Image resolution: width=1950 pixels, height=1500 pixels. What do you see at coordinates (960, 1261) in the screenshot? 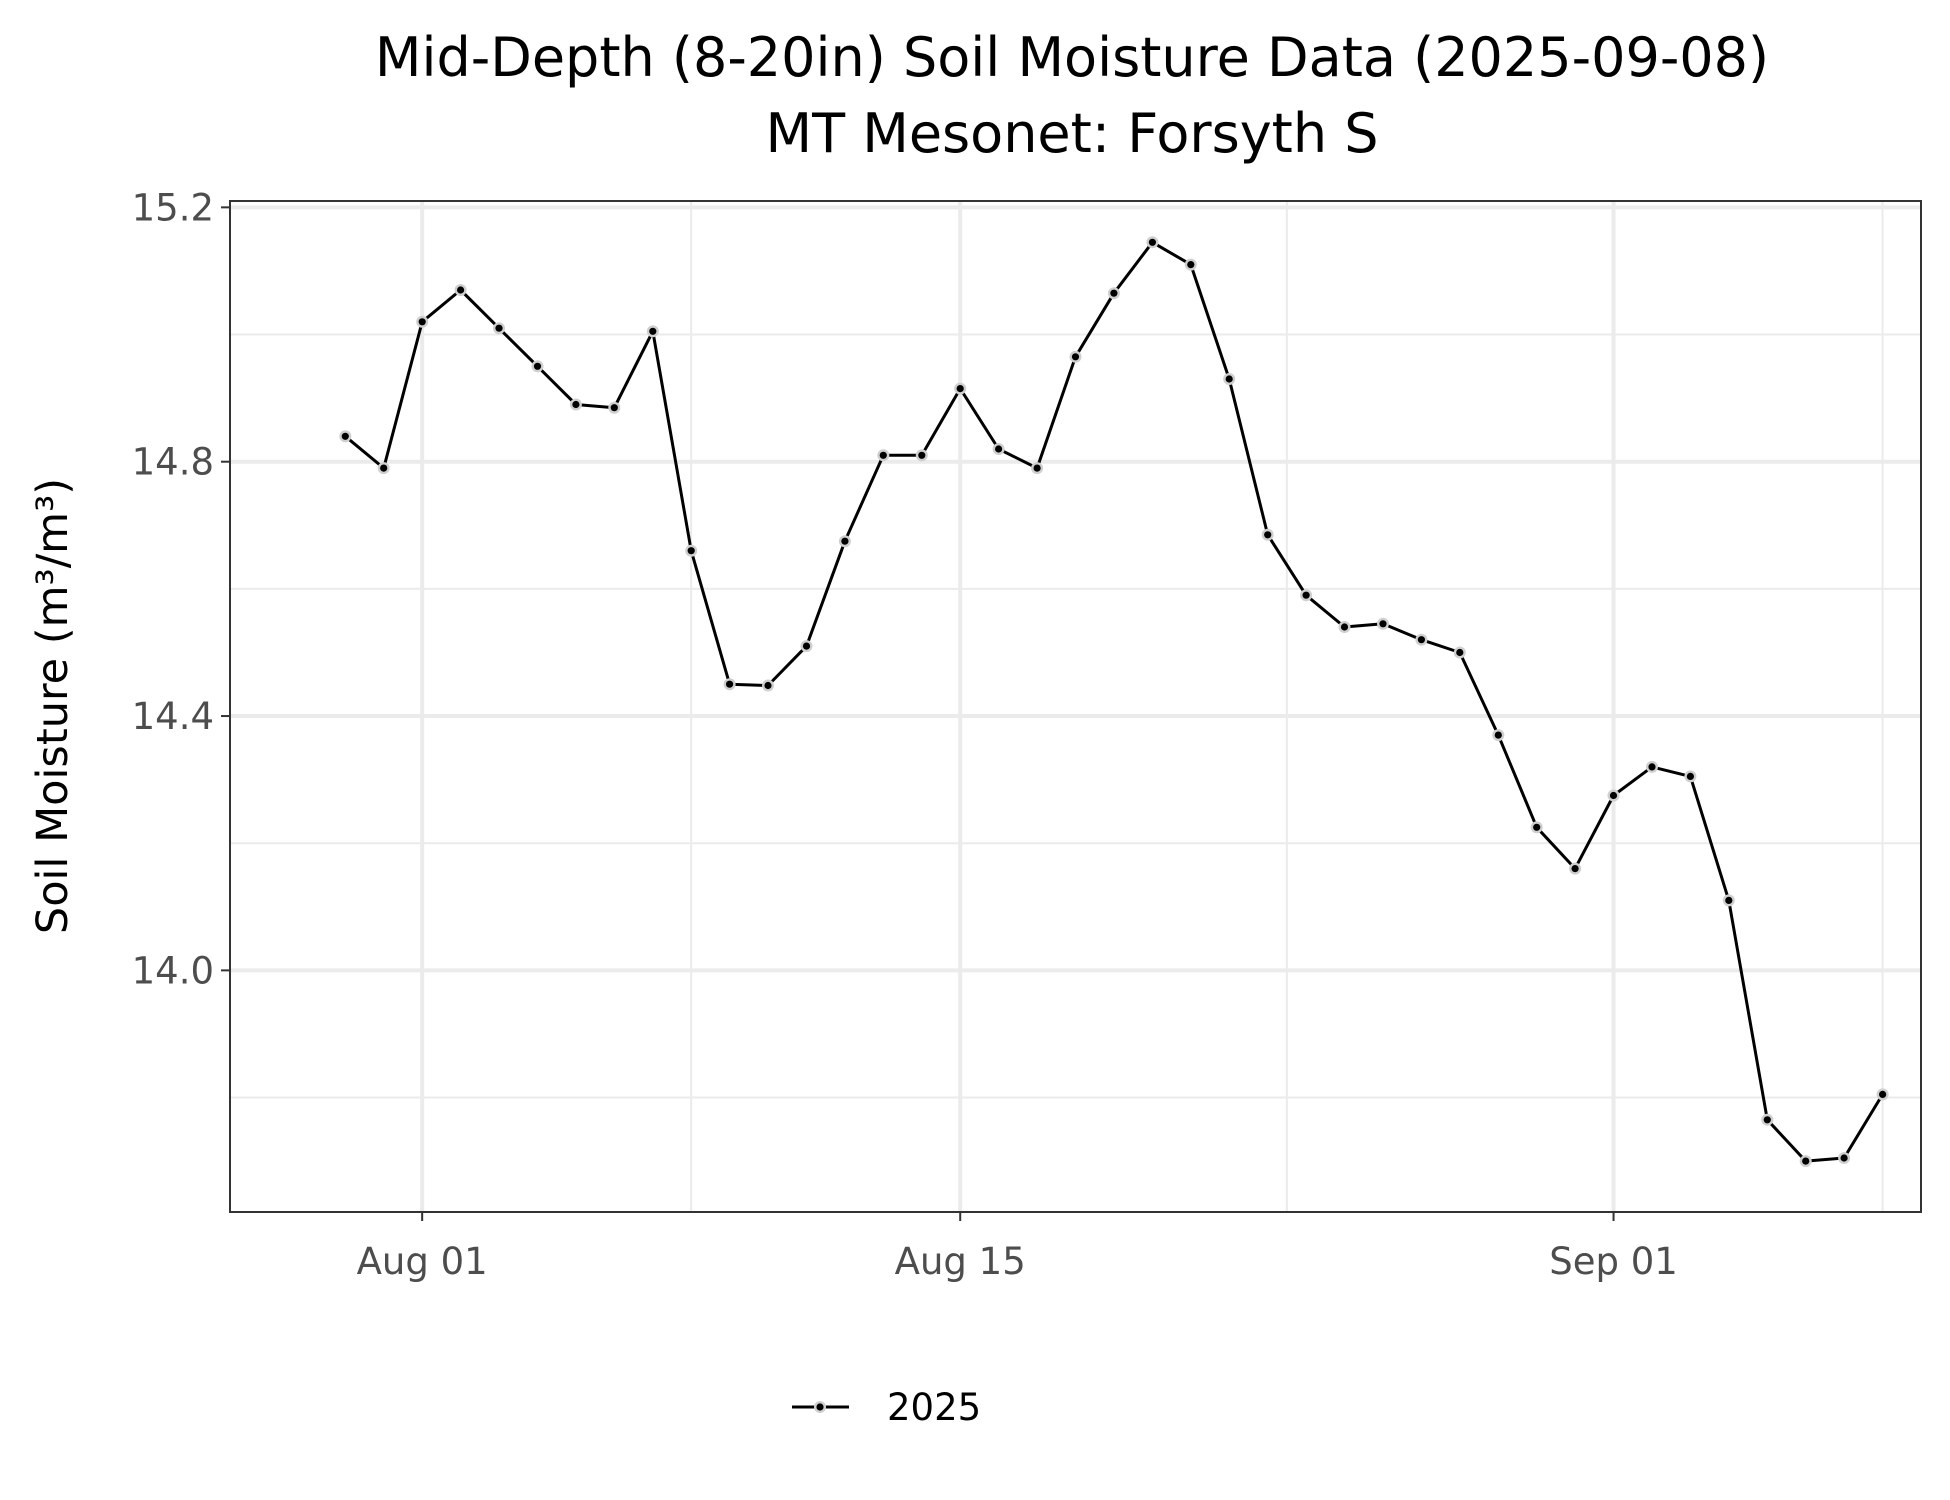
I see `x-tick-label: Aug 15` at bounding box center [960, 1261].